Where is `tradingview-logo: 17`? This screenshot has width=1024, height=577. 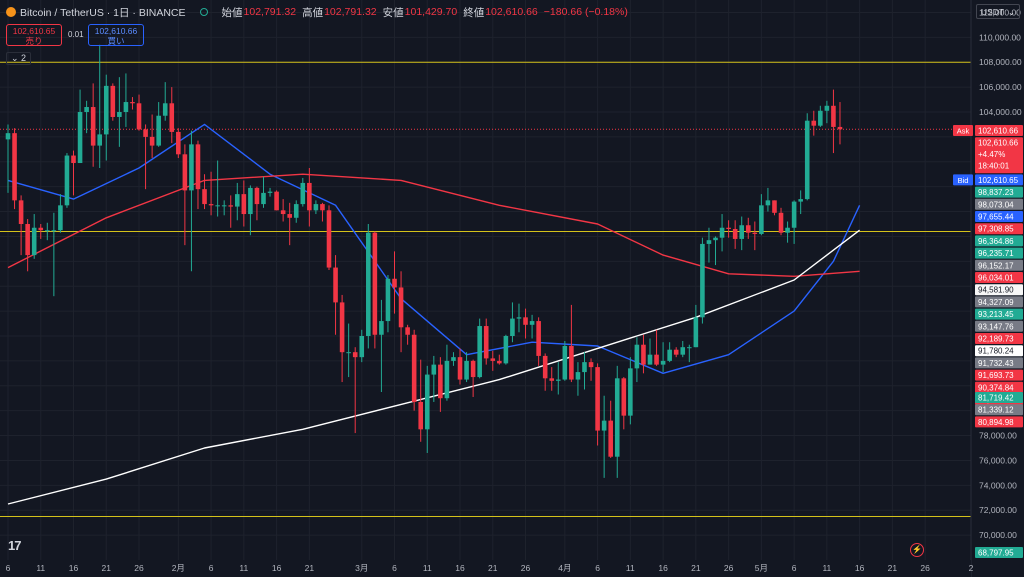
tradingview-logo: 17 is located at coordinates (15, 545).